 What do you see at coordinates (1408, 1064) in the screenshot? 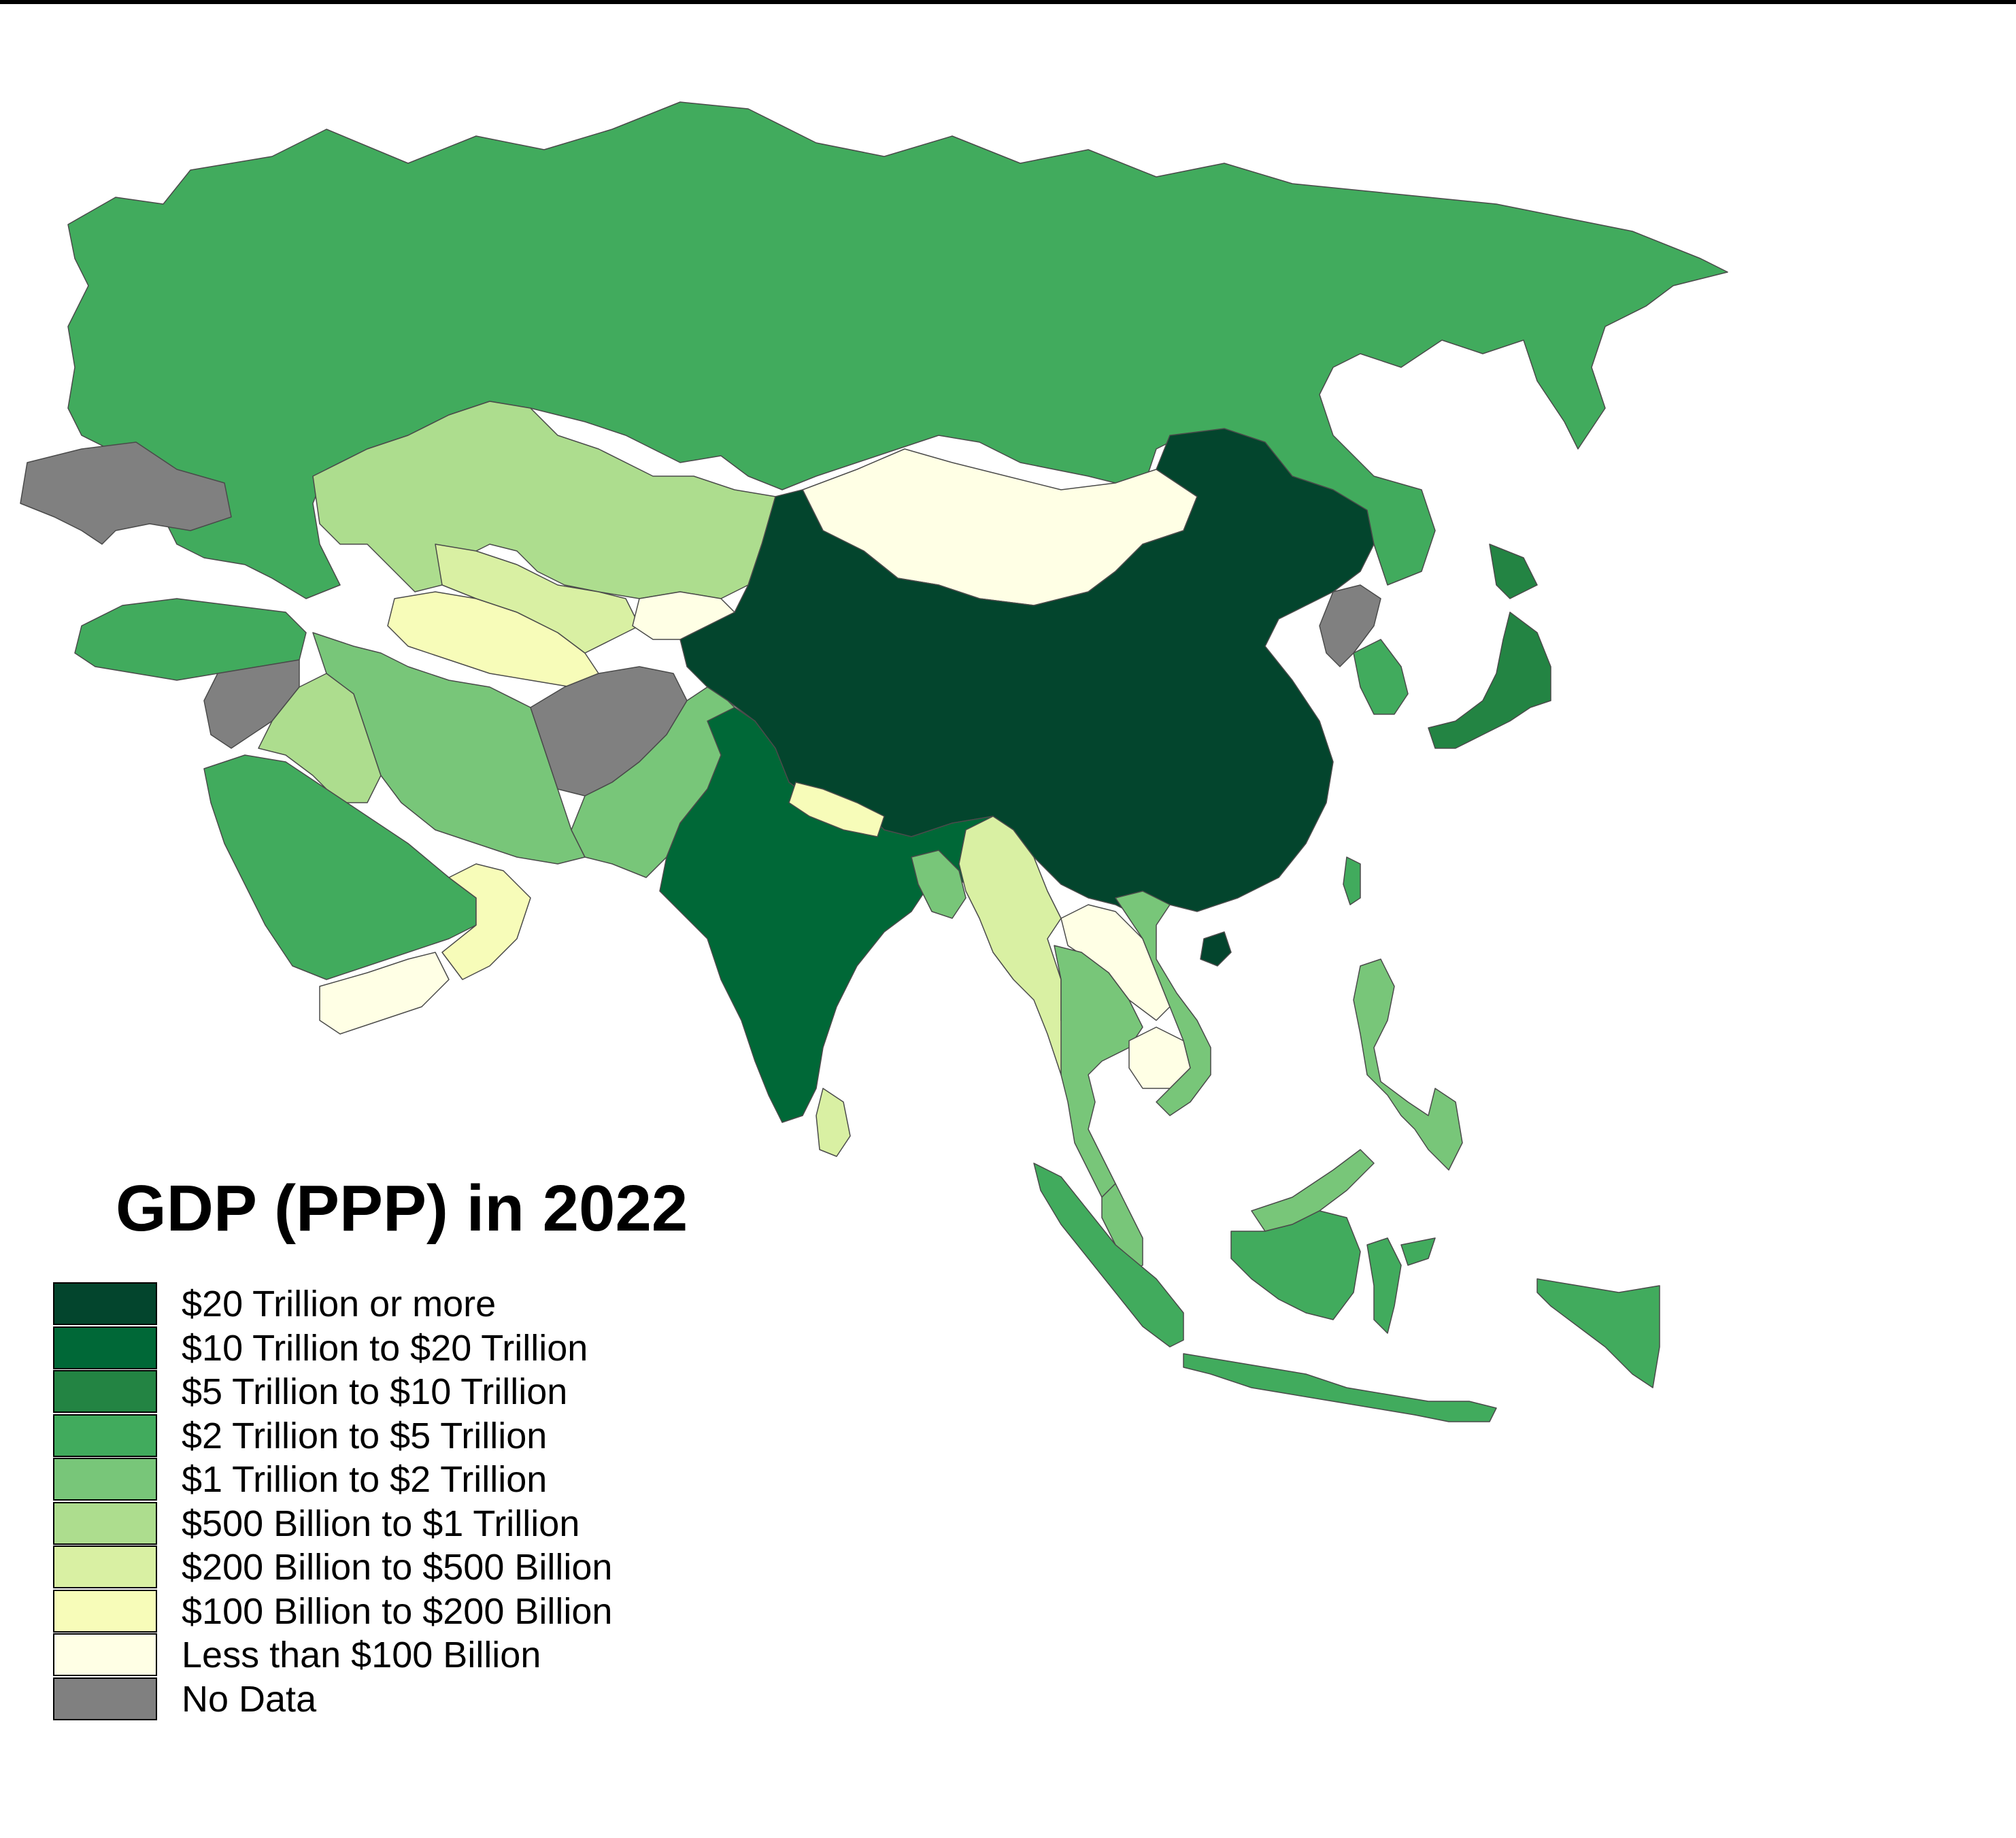
I see `region-philippines` at bounding box center [1408, 1064].